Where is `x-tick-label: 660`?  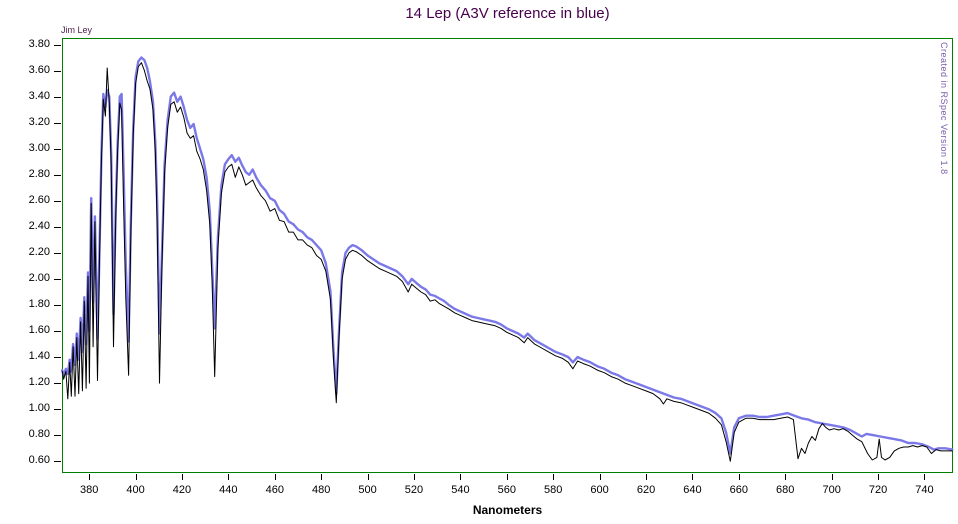 x-tick-label: 660 is located at coordinates (738, 490).